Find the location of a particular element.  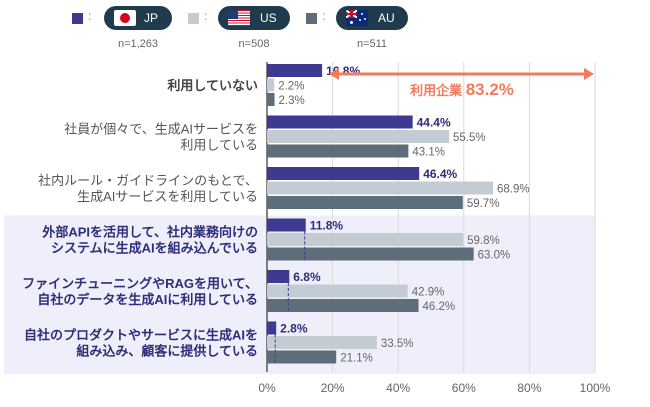

annotation-label: 利用企業 83.2% is located at coordinates (462, 89).